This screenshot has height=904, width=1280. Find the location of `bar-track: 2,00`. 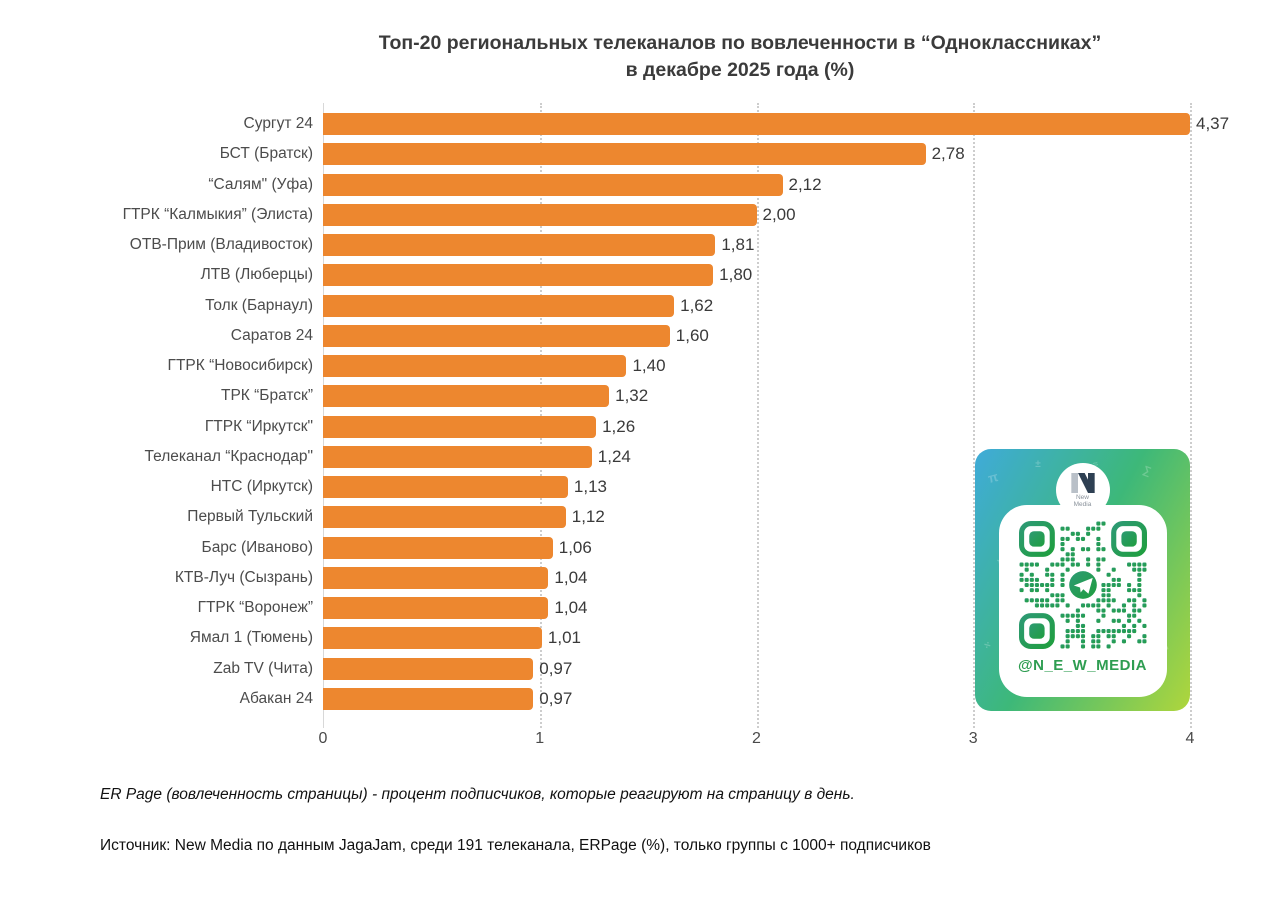

bar-track: 2,00 is located at coordinates (756, 215).